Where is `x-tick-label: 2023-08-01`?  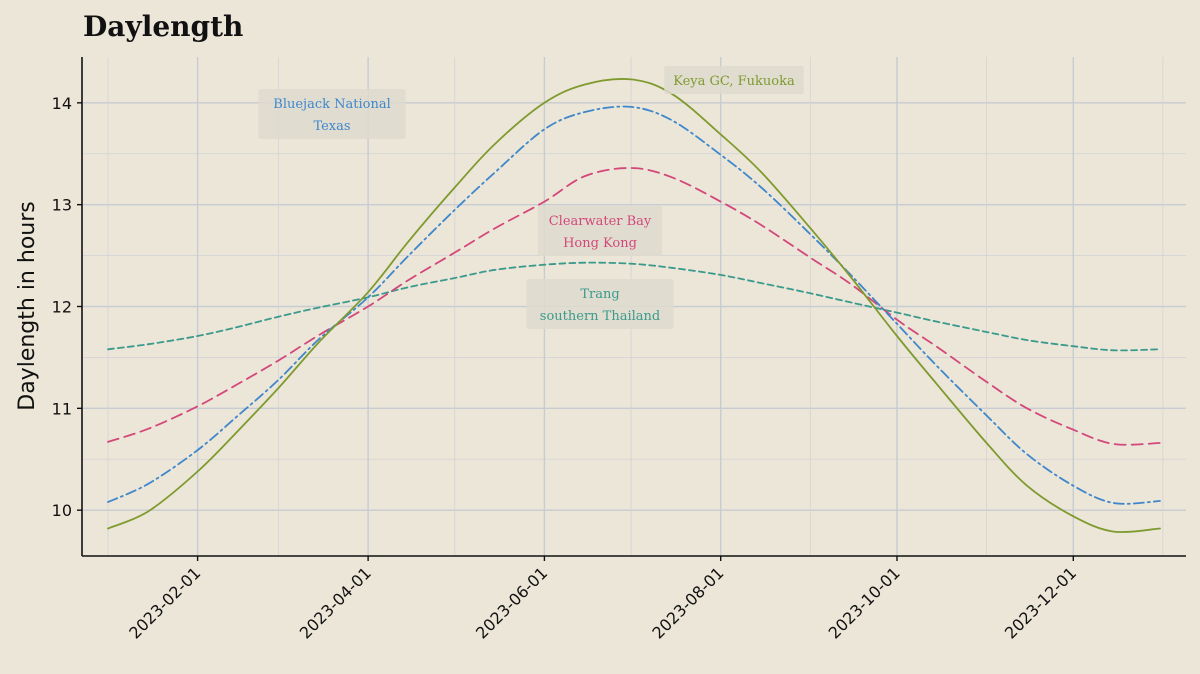 x-tick-label: 2023-08-01 is located at coordinates (687, 602).